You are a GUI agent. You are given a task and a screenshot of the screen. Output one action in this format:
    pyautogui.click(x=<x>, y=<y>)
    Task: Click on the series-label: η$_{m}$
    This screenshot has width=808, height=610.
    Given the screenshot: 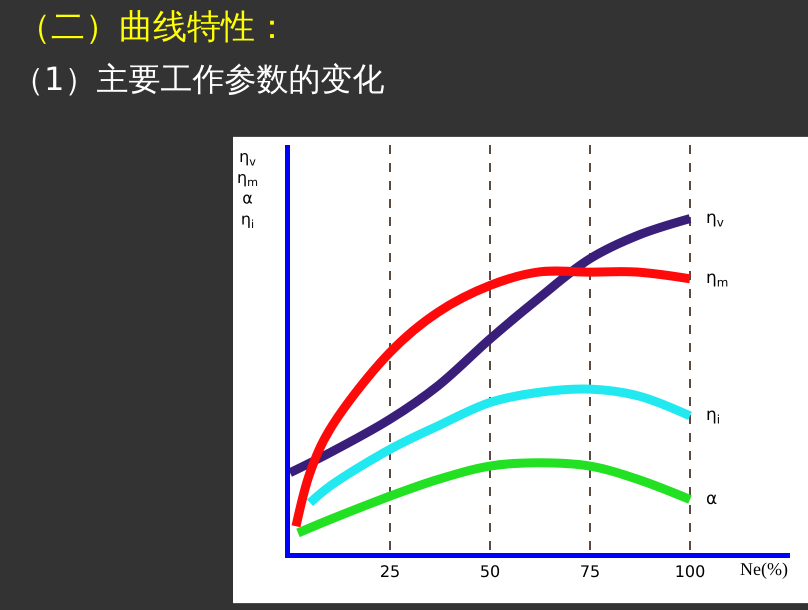 What is the action you would take?
    pyautogui.click(x=717, y=279)
    